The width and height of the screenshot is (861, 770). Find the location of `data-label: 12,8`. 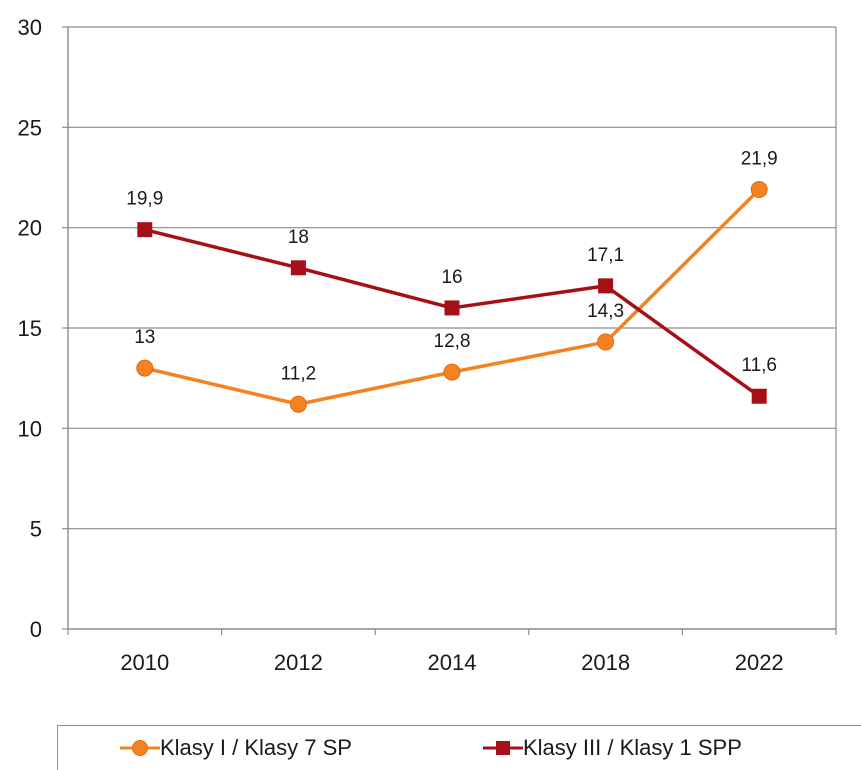

data-label: 12,8 is located at coordinates (452, 341).